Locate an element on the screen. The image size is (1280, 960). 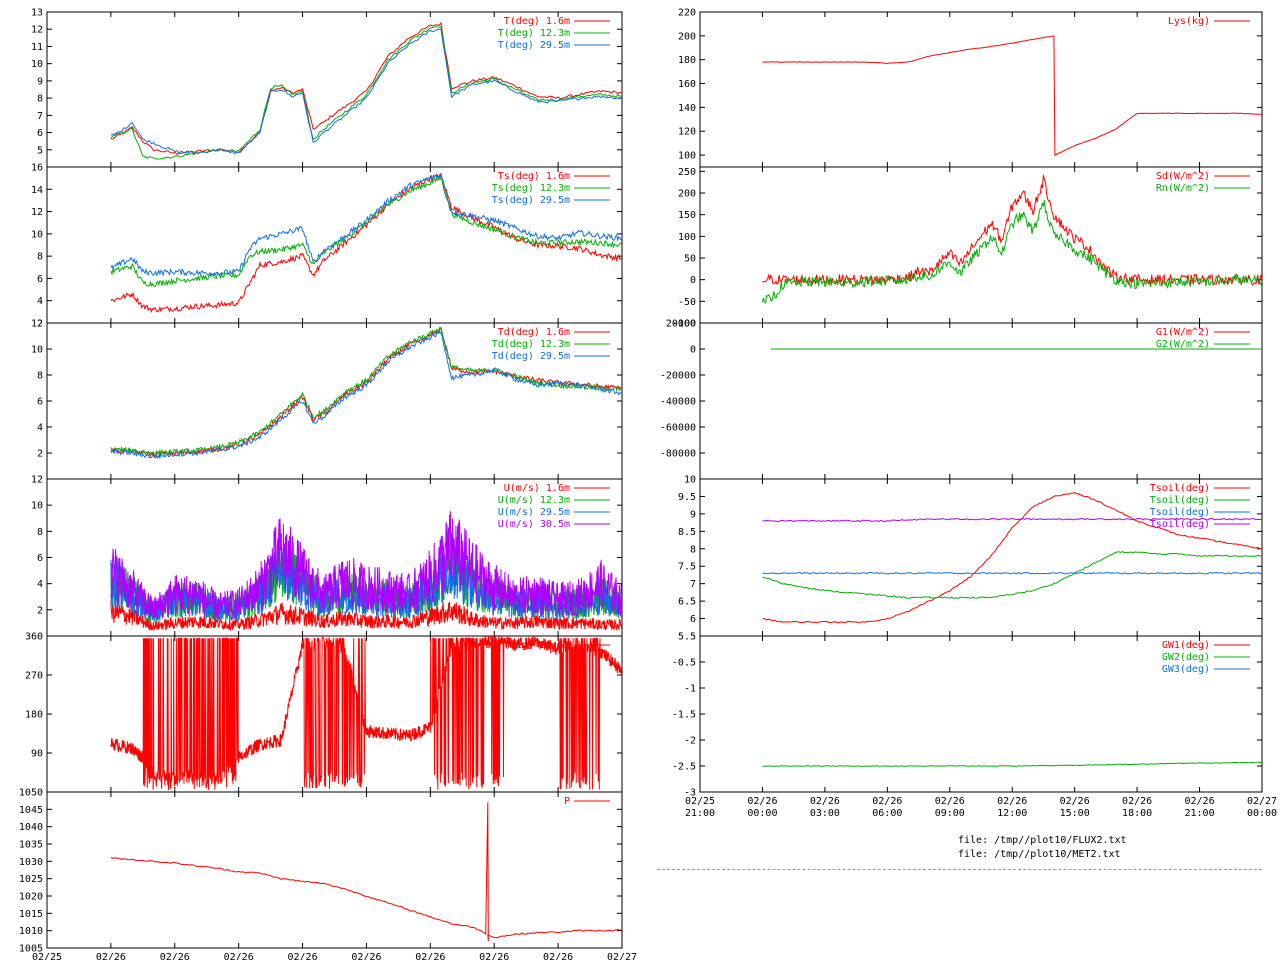
y-tick-label: 0 is located at coordinates (693, 350).